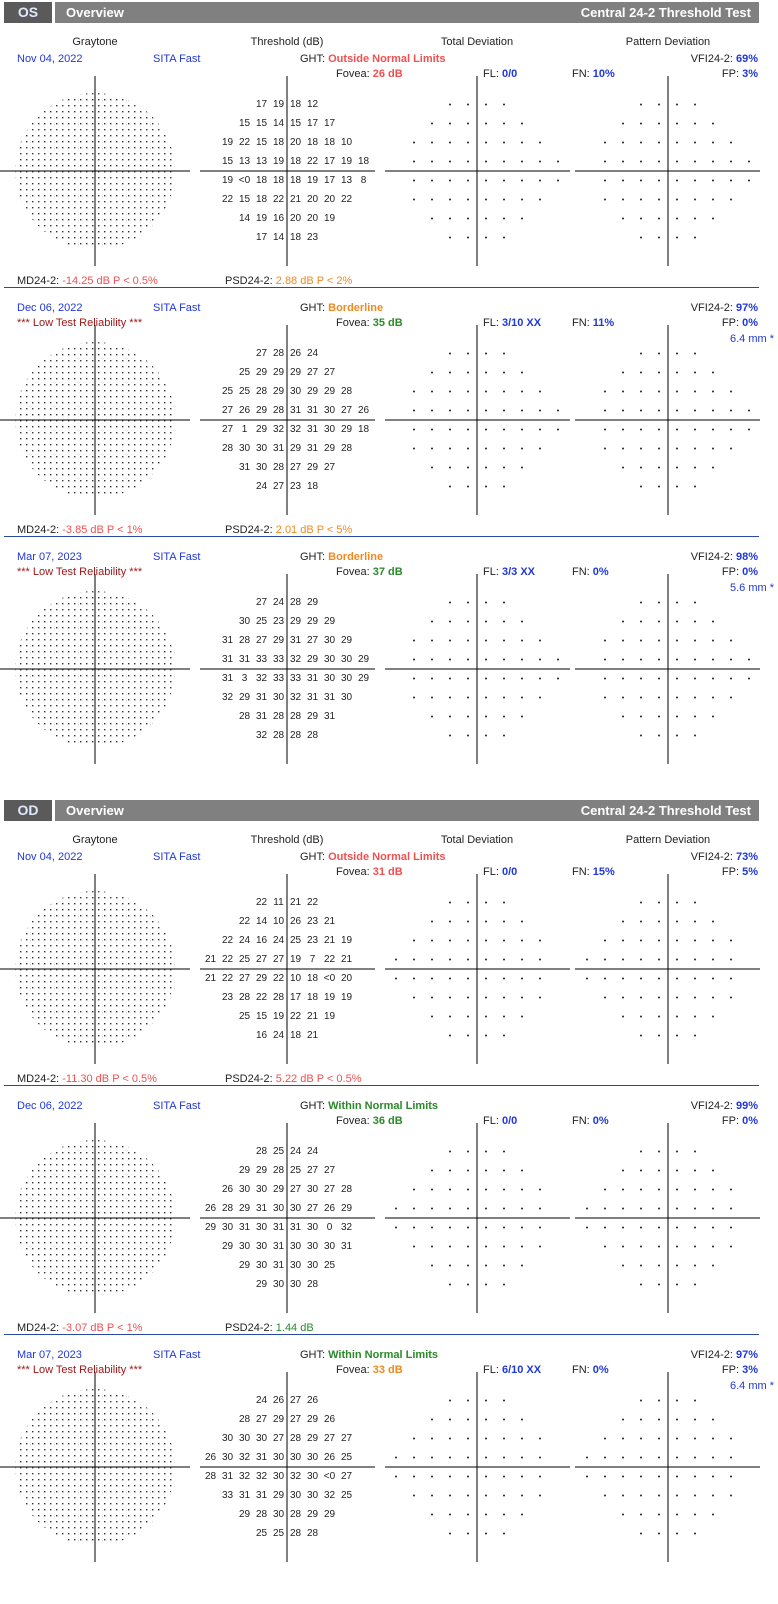 This screenshot has height=1604, width=778. Describe the element at coordinates (387, 1121) in the screenshot. I see `fovea-value: 36 dB` at that location.